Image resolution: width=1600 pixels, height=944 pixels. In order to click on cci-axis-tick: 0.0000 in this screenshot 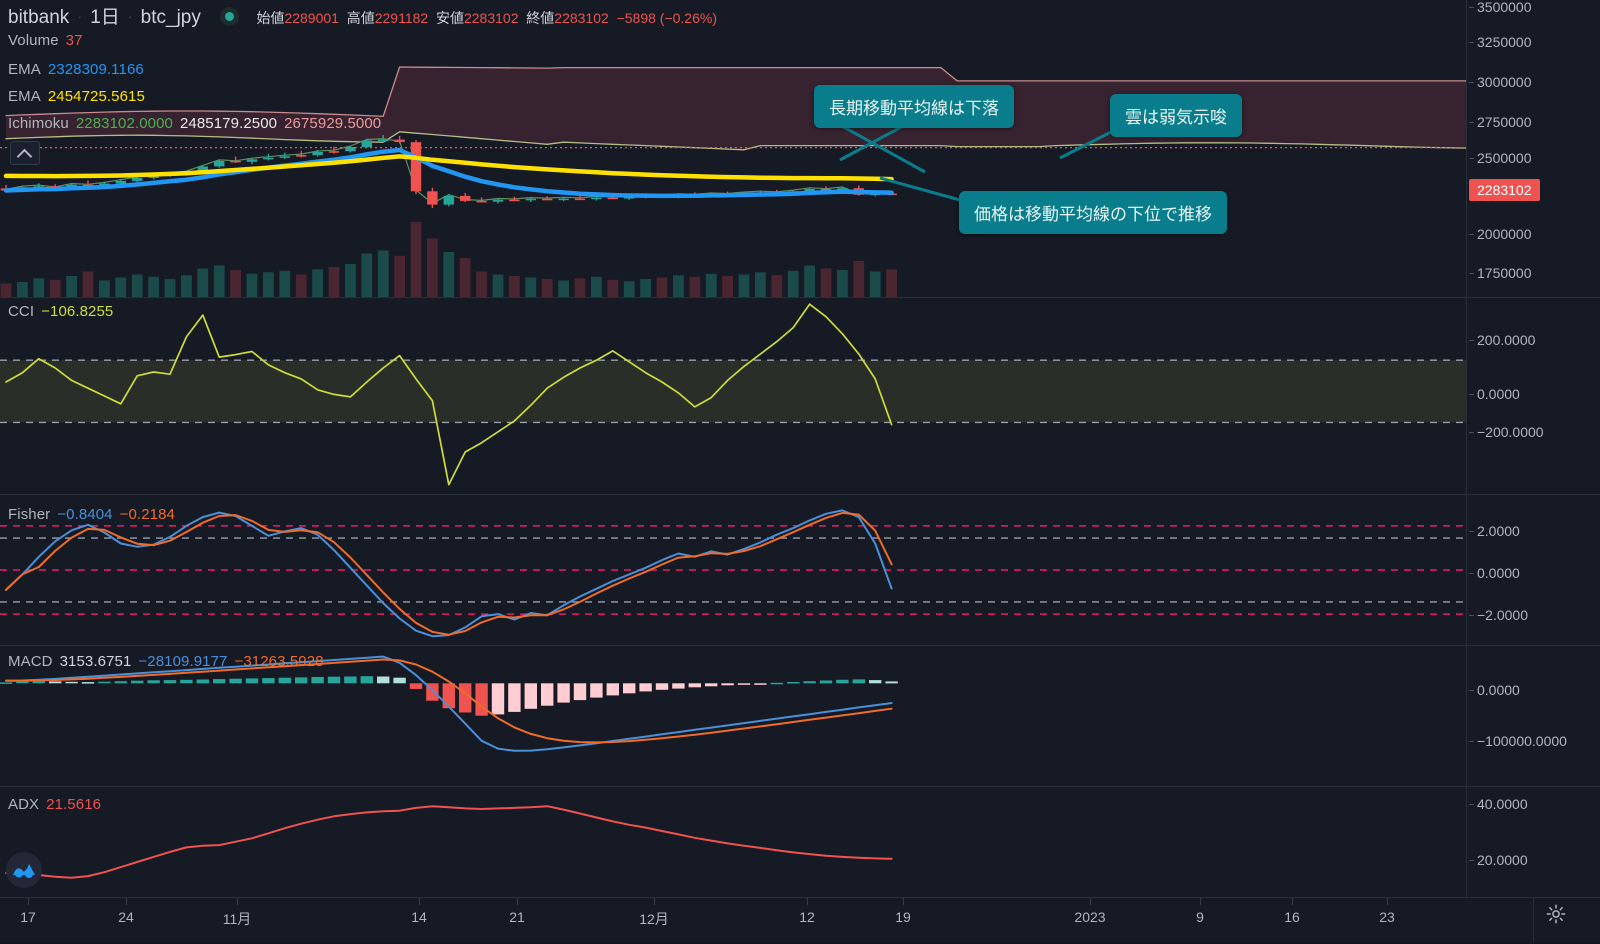, I will do `click(1494, 394)`.